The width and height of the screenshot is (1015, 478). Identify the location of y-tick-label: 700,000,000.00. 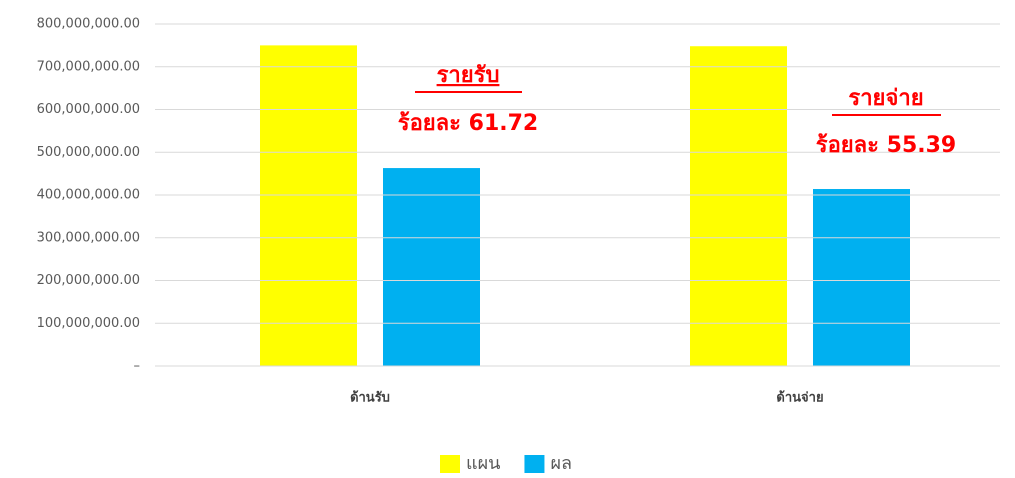
(88, 66).